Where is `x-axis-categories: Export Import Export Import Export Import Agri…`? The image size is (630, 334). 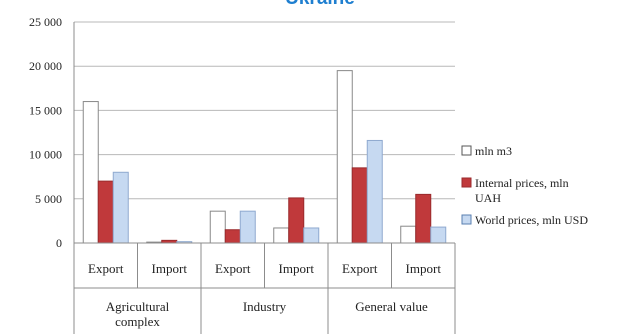
x-axis-categories: Export Import Export Import Export Import Agri… is located at coordinates (264, 295).